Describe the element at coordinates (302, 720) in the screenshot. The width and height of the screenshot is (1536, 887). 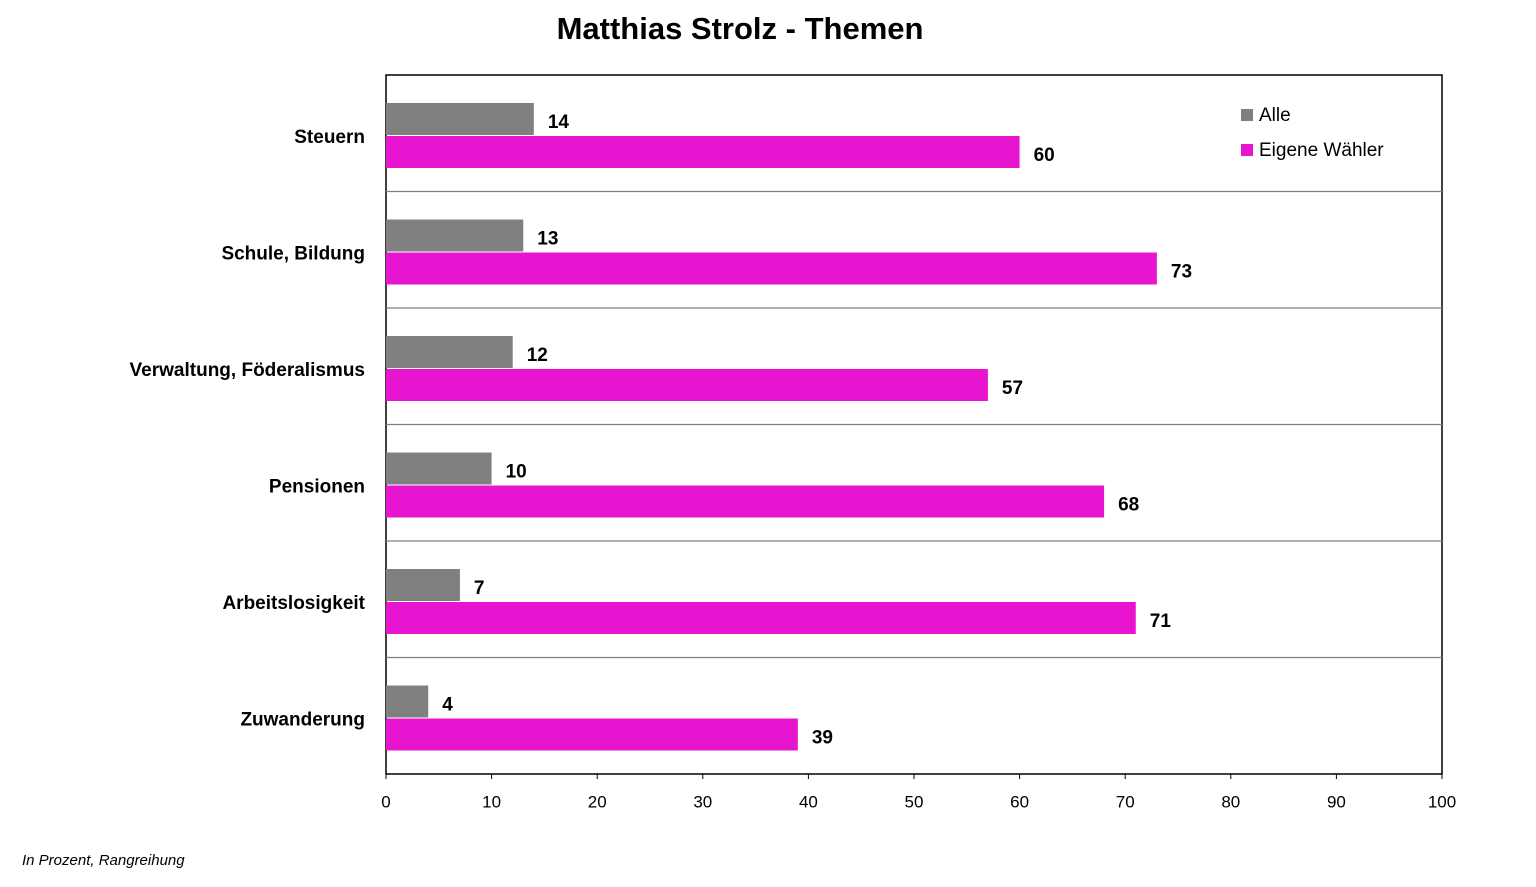
I see `y-tick-label: Zuwanderung` at that location.